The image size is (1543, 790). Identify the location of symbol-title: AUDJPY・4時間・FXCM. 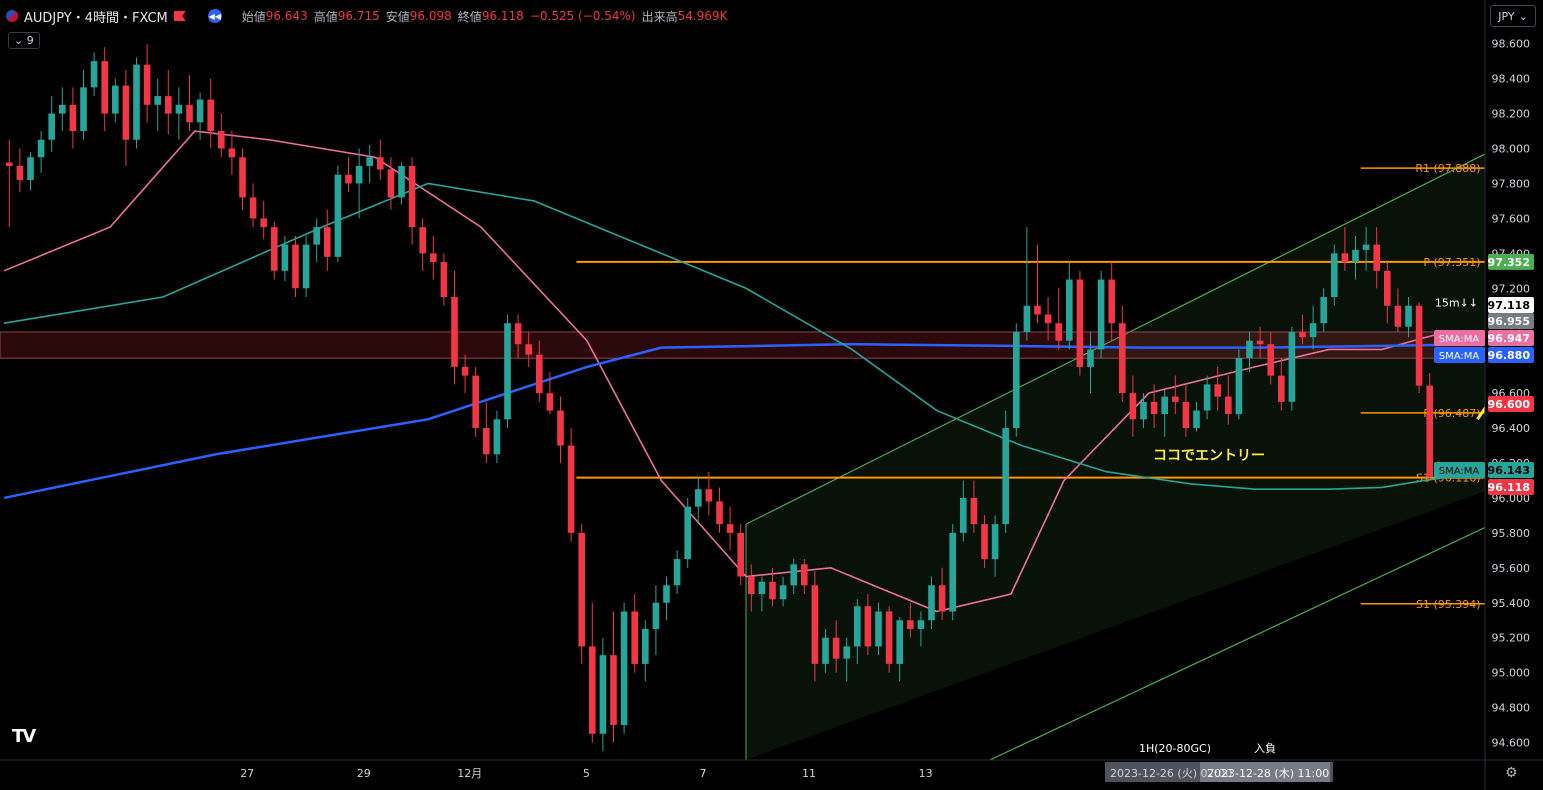
(96, 18).